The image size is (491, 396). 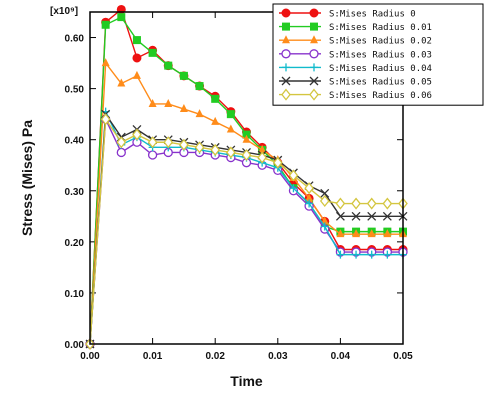 What do you see at coordinates (215, 356) in the screenshot?
I see `x-tick-label: 0.02` at bounding box center [215, 356].